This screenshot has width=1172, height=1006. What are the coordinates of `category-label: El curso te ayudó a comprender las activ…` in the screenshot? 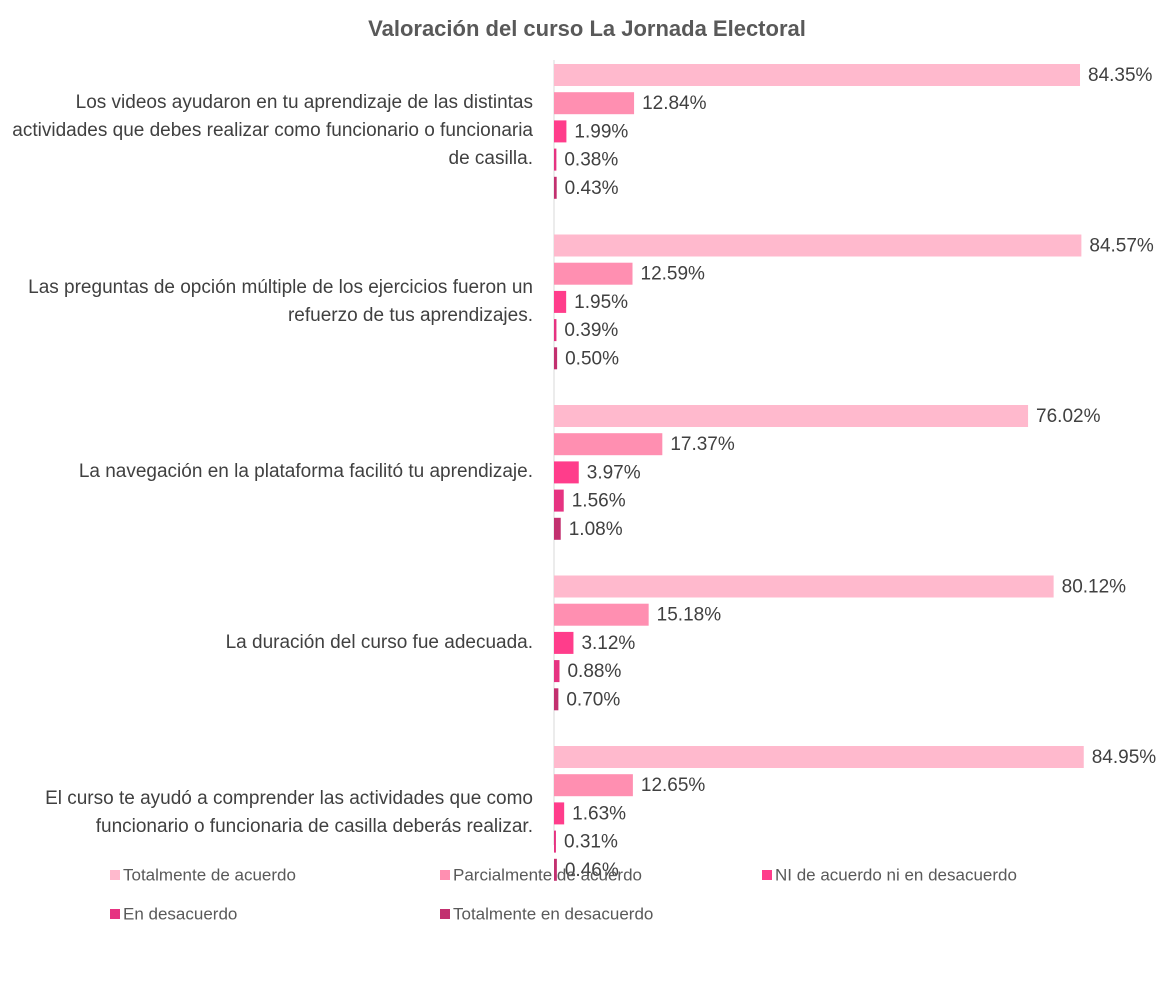 It's located at (289, 813).